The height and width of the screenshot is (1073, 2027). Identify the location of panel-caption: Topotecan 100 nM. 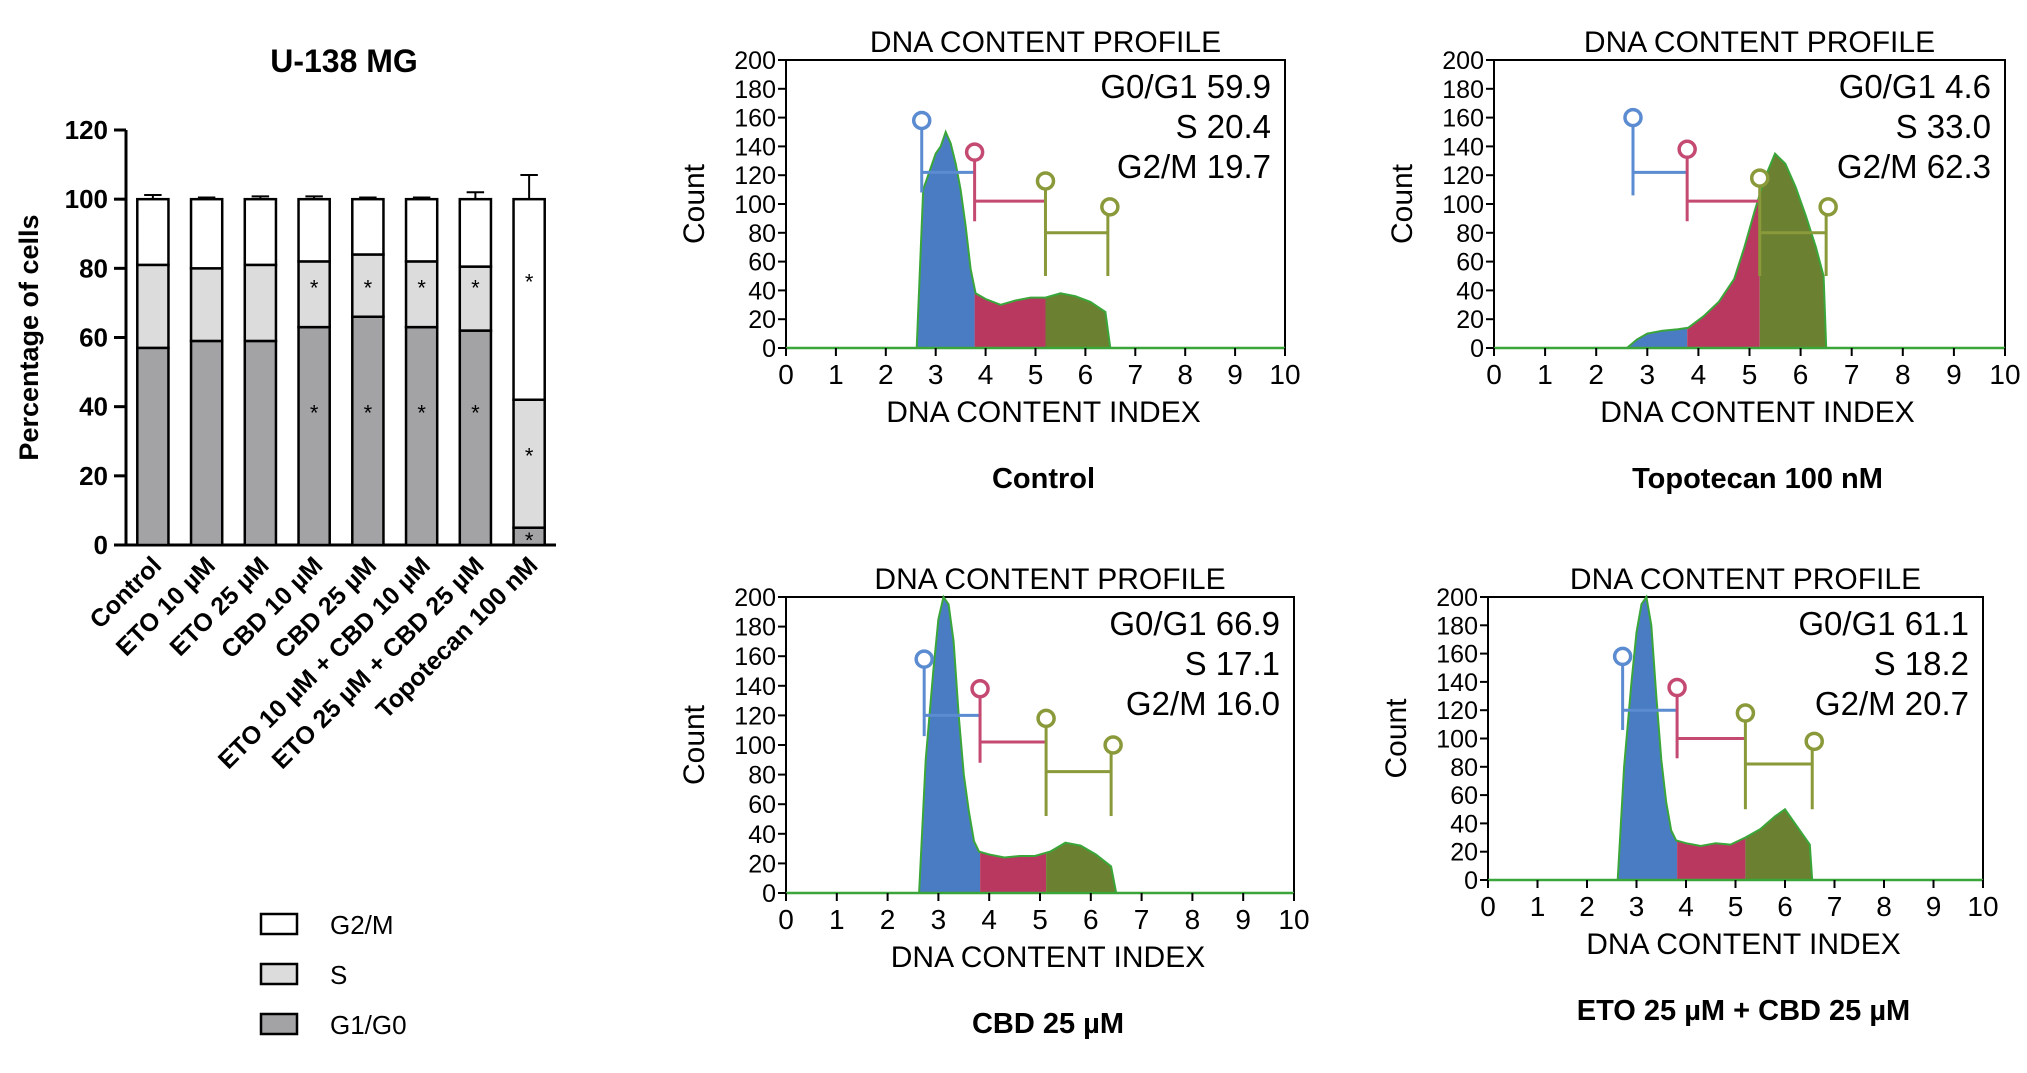
(1757, 479).